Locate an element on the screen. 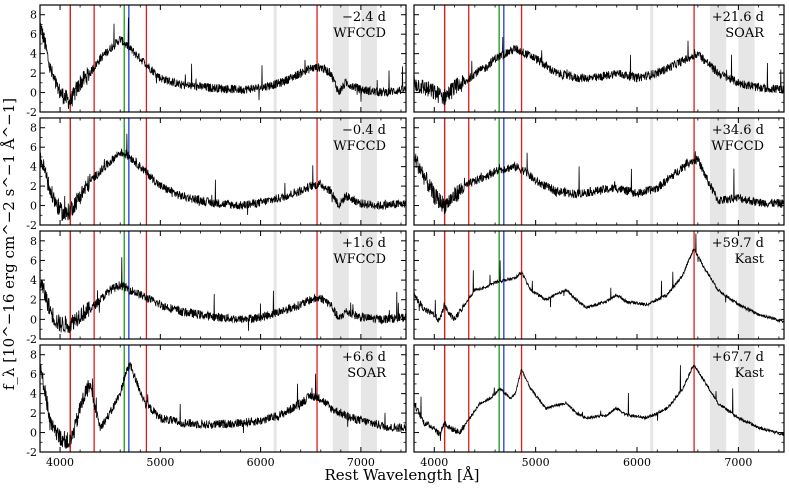 This screenshot has height=488, width=789. panel-epoch-label: −0.4 d is located at coordinates (364, 130).